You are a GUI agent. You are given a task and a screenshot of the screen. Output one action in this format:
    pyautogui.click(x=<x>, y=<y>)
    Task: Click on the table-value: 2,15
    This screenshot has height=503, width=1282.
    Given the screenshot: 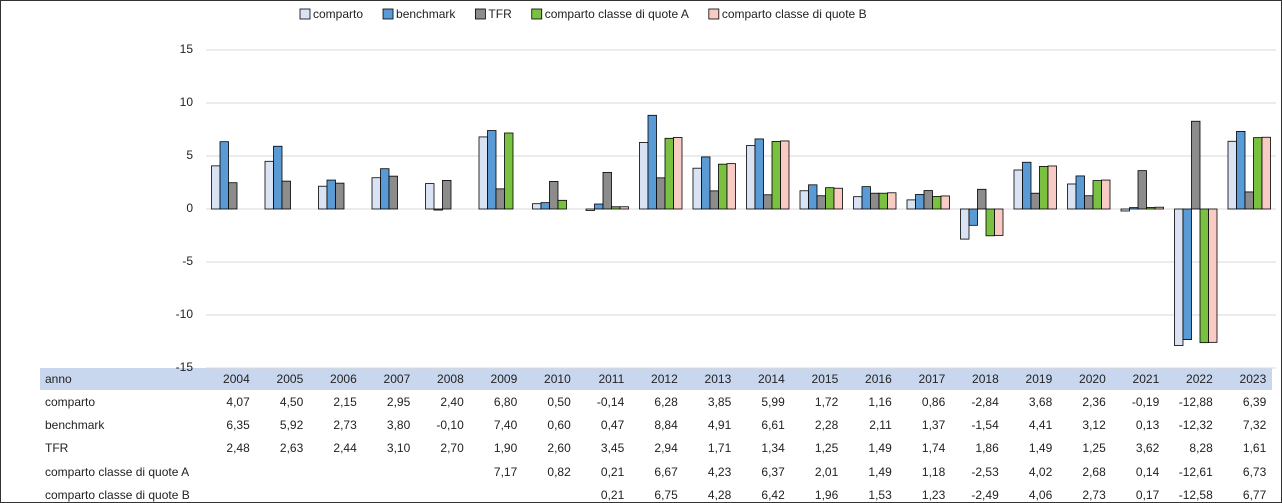 What is the action you would take?
    pyautogui.click(x=345, y=402)
    